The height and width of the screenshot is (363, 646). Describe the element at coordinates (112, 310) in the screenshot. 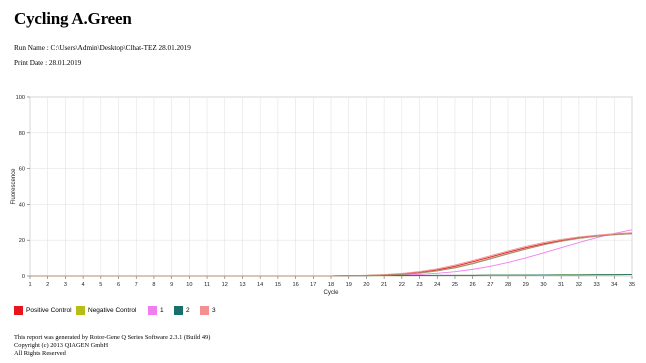

I see `legend-label: Negative Control` at that location.